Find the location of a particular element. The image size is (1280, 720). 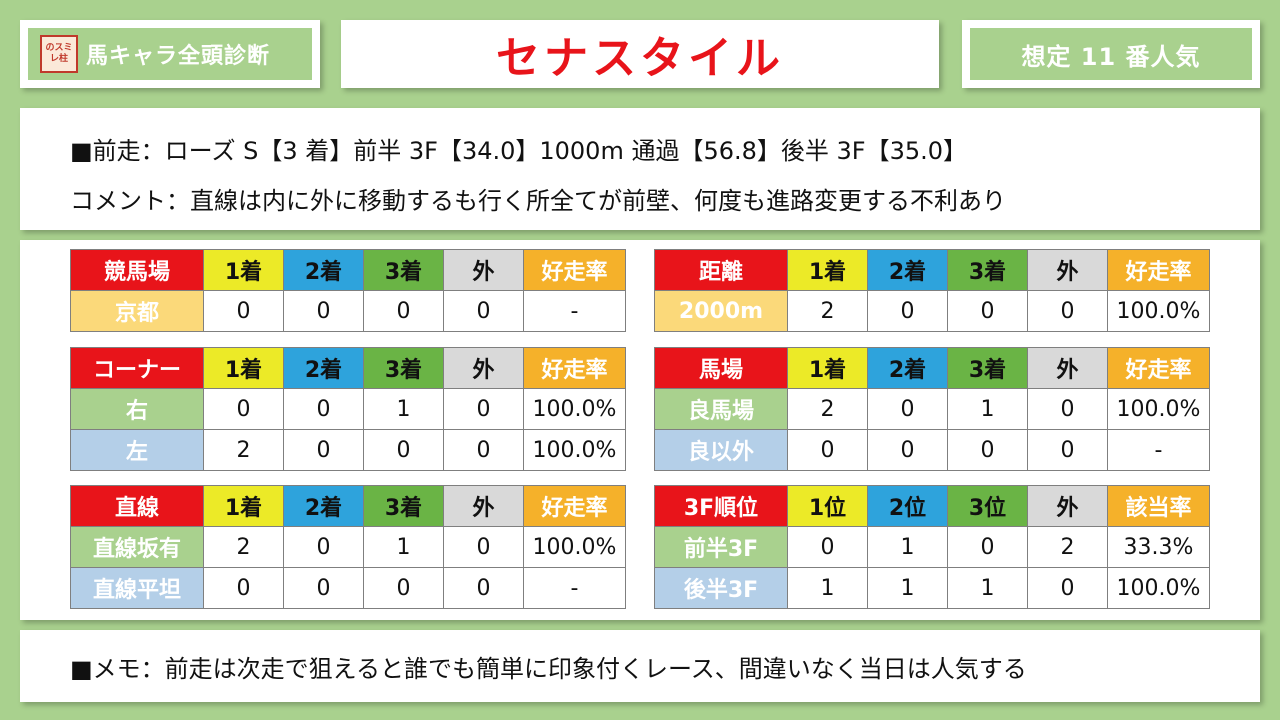

table-row: 直線坂有 2 0 1 0 100.0% is located at coordinates (348, 547).